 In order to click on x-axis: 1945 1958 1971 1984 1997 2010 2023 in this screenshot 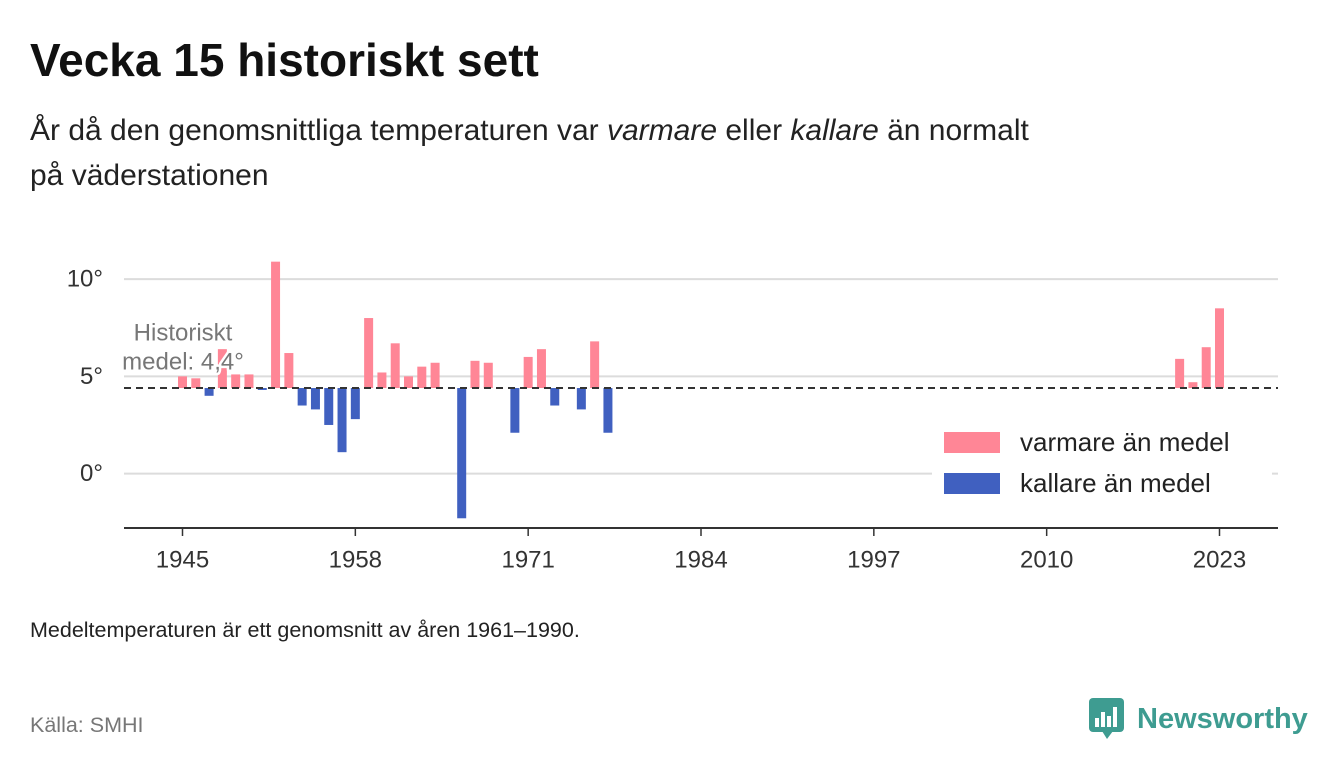, I will do `click(701, 550)`.